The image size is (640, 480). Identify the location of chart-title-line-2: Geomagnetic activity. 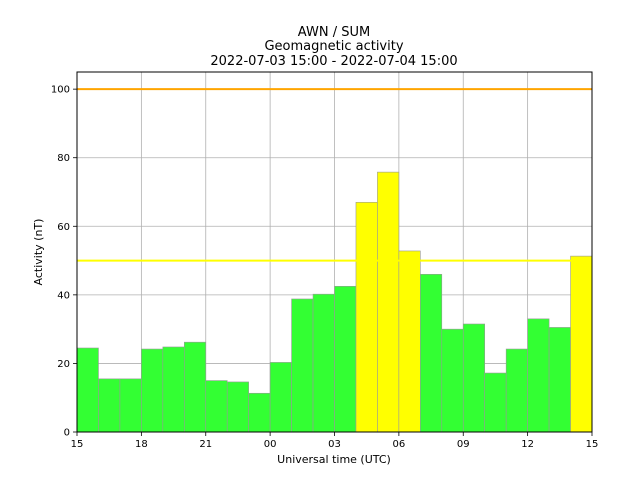
(333, 46).